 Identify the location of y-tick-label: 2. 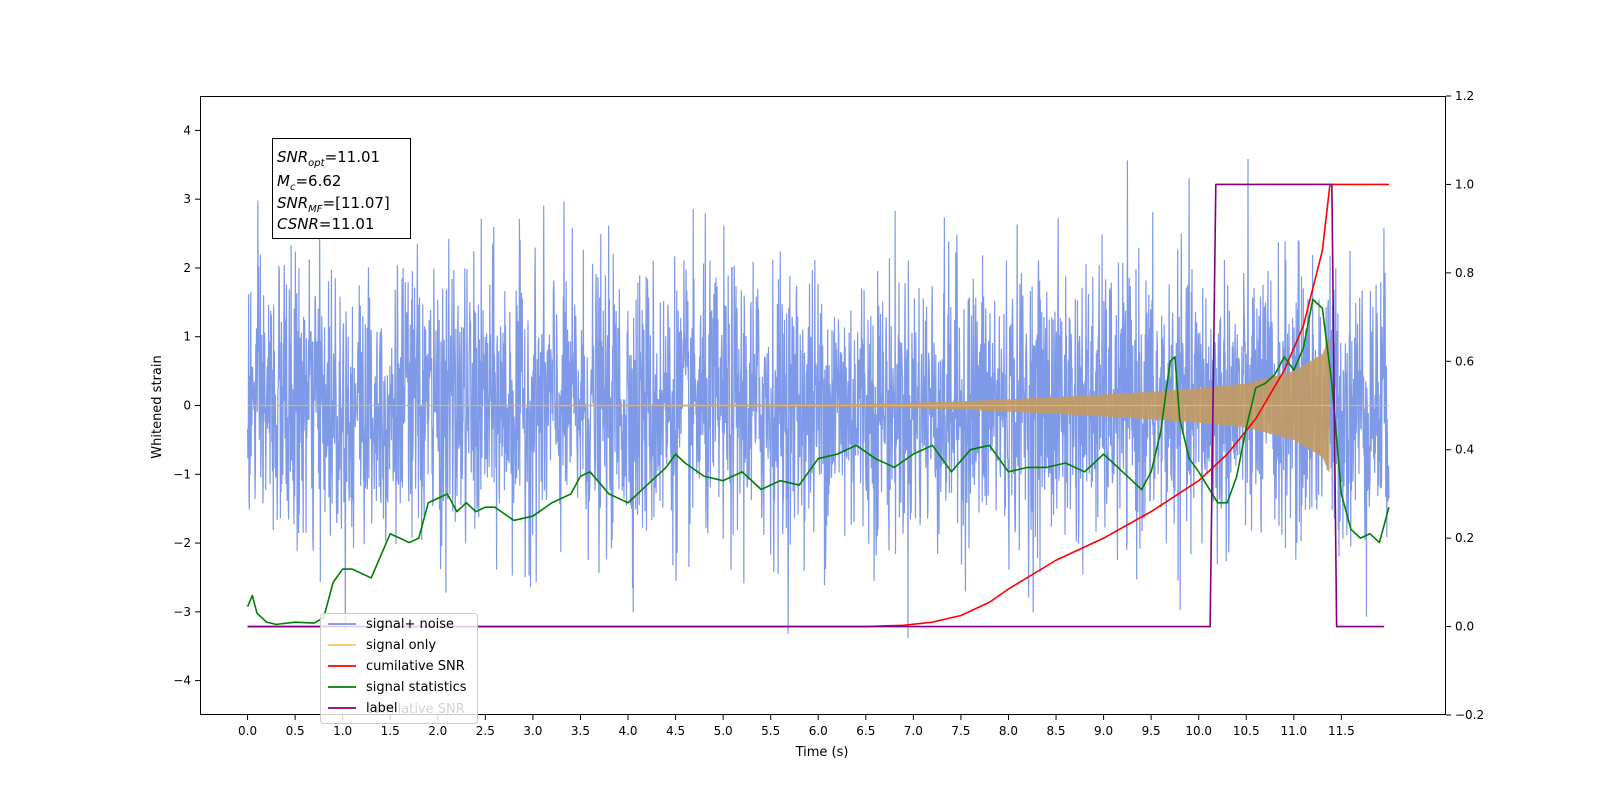
(187, 268).